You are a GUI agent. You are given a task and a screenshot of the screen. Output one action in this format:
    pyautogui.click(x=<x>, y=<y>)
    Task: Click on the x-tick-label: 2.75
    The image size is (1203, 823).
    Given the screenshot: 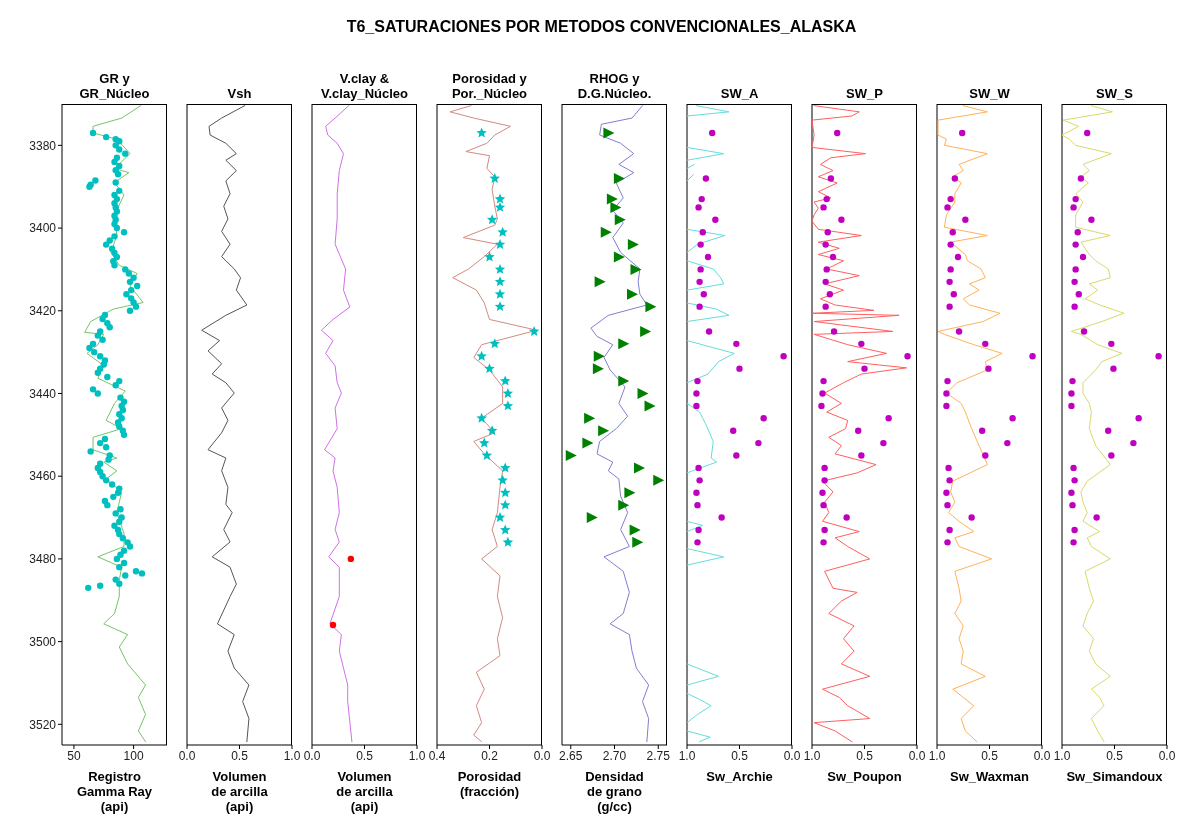 What is the action you would take?
    pyautogui.click(x=658, y=755)
    